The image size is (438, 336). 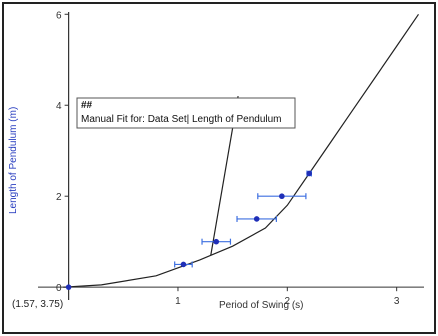 I want to click on y-tick-label: 6, so click(x=59, y=15).